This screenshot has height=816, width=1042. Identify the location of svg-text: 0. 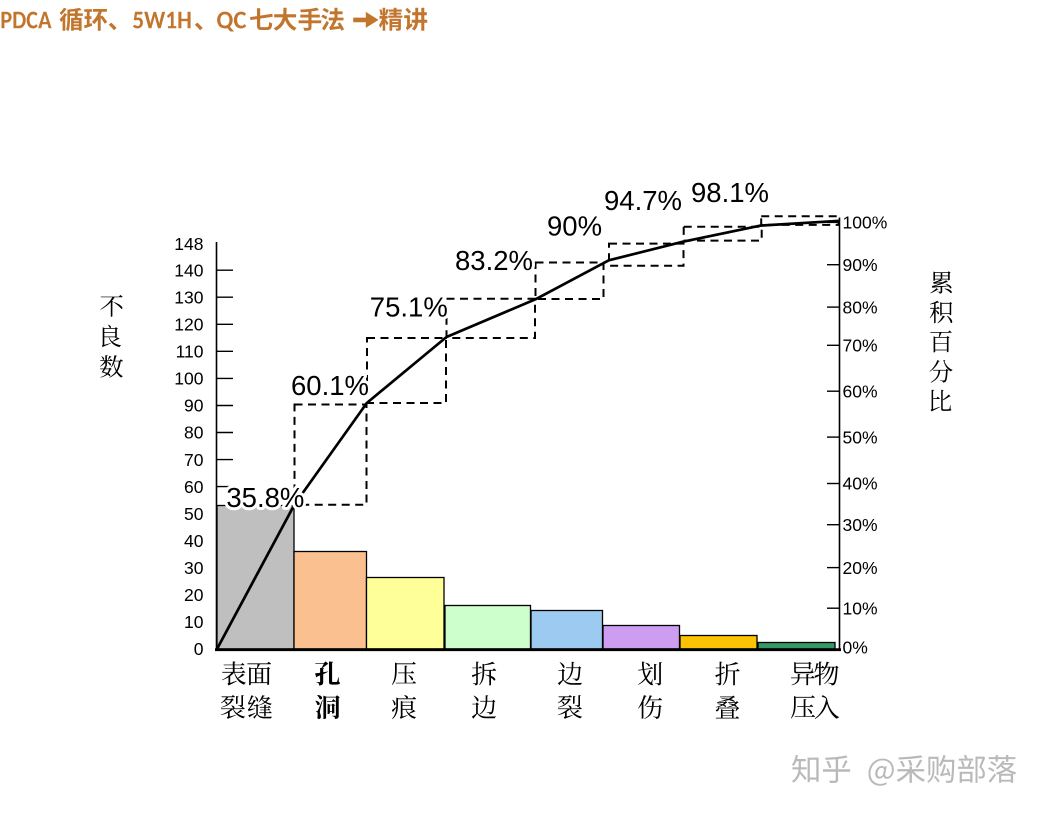
(199, 649).